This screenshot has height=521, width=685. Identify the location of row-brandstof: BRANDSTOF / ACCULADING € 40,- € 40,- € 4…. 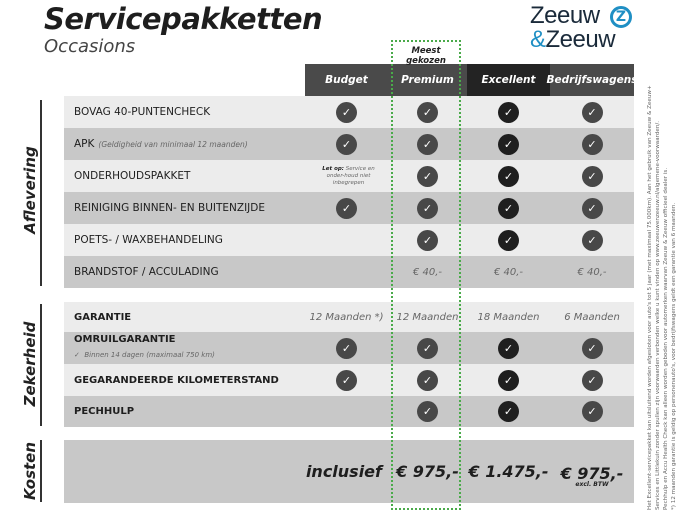
(349, 272).